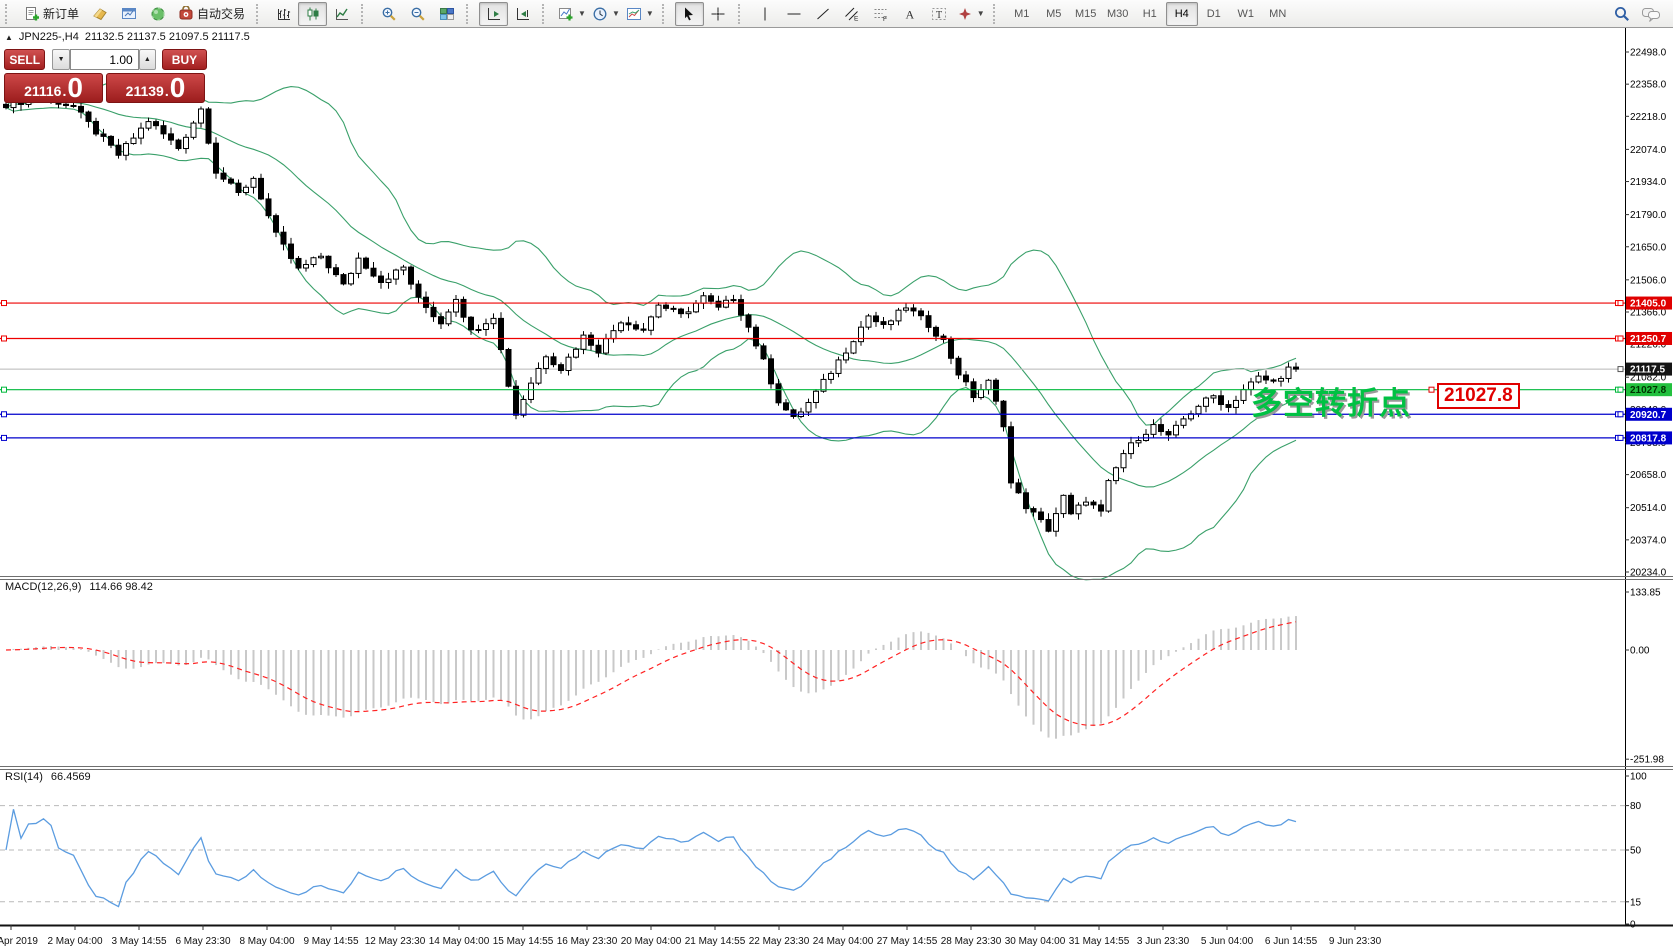 This screenshot has height=950, width=1673. I want to click on time-axis-label: 6 May 23:30, so click(202, 941).